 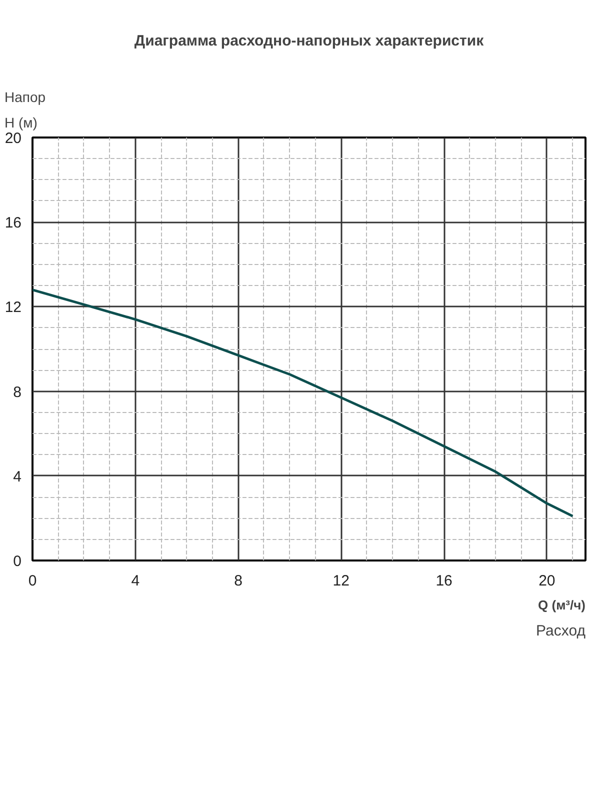 What do you see at coordinates (25, 109) in the screenshot?
I see `y-axis-title: Напор H (м)` at bounding box center [25, 109].